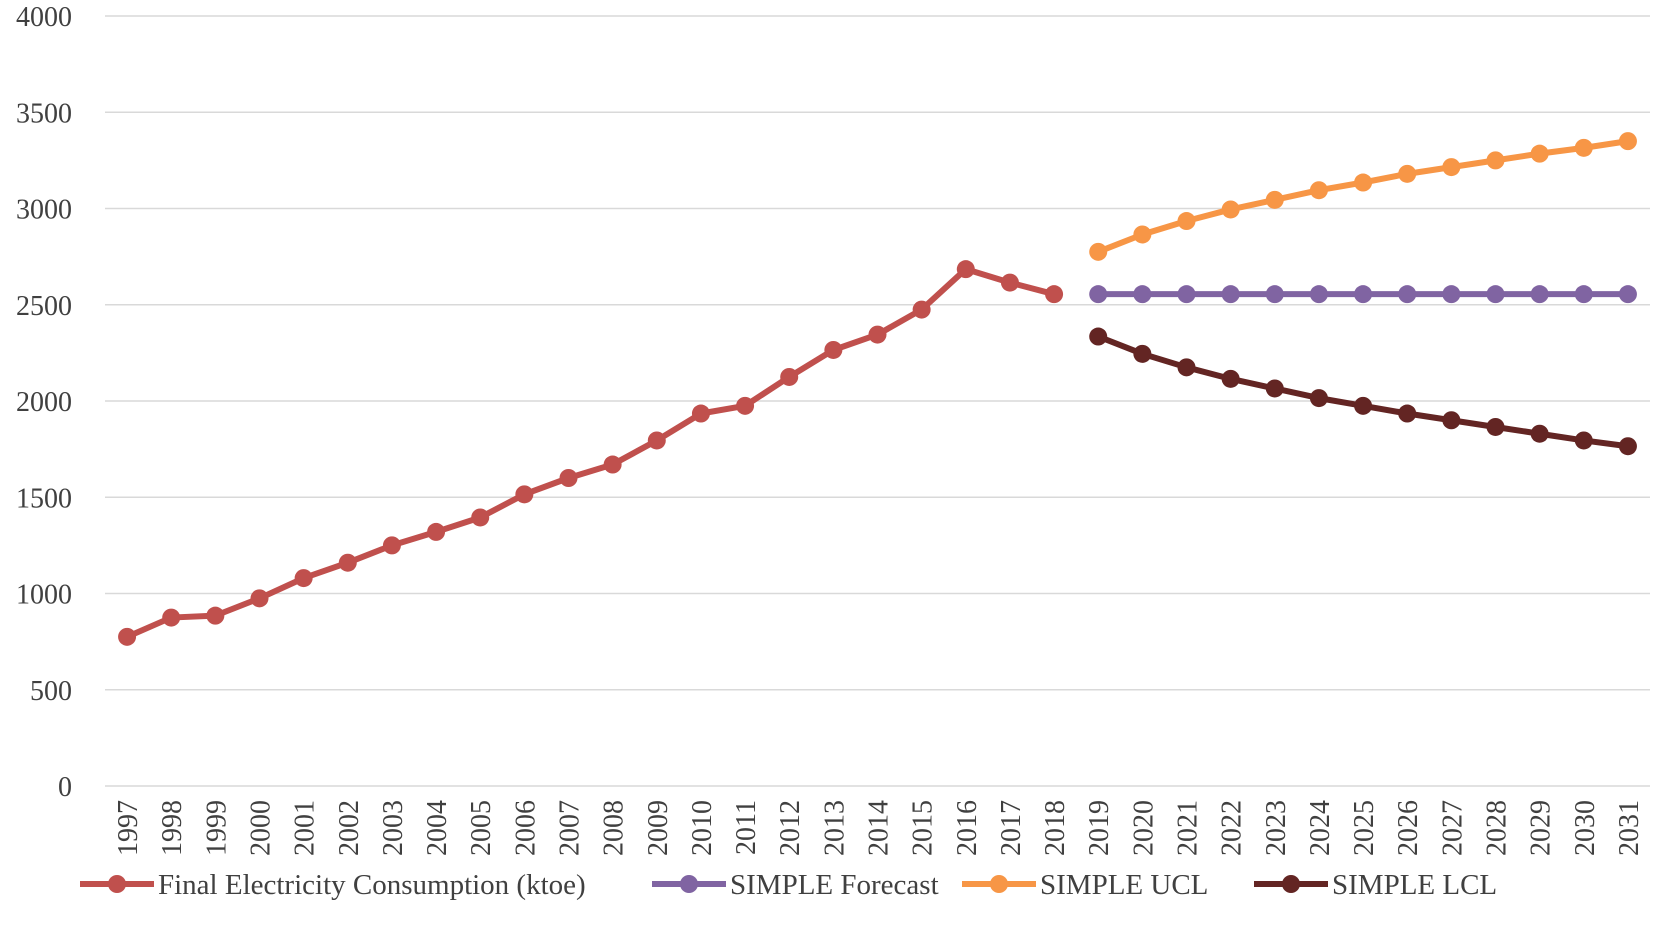  Describe the element at coordinates (1497, 828) in the screenshot. I see `x-tick-label: 2028` at that location.